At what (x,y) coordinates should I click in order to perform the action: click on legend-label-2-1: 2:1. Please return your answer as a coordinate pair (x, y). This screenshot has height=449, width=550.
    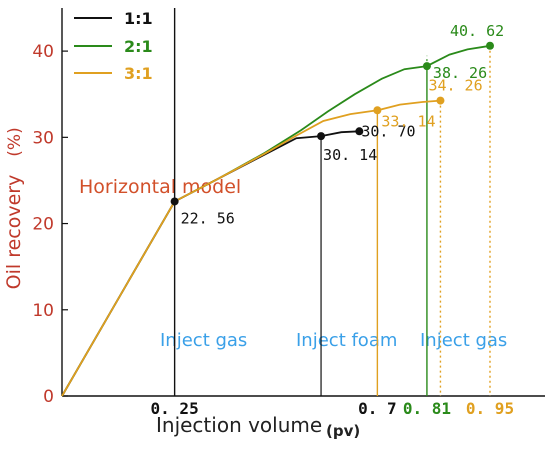
    Looking at the image, I should click on (138, 46).